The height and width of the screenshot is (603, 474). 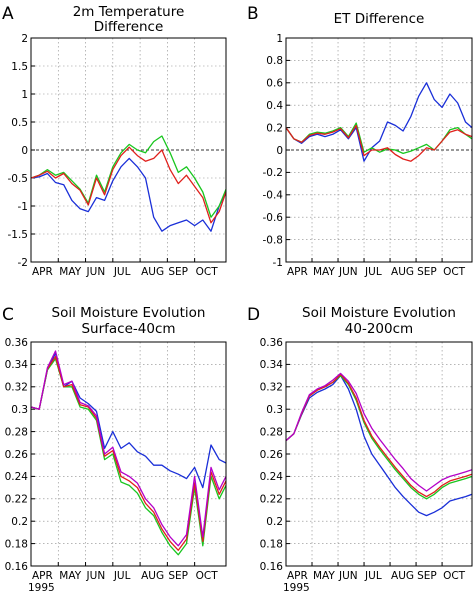 What do you see at coordinates (253, 14) in the screenshot?
I see `panel-letter: B` at bounding box center [253, 14].